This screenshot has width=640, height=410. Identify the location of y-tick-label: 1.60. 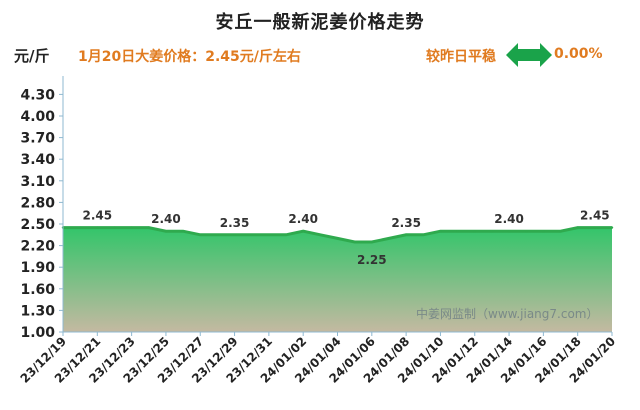
(37, 290).